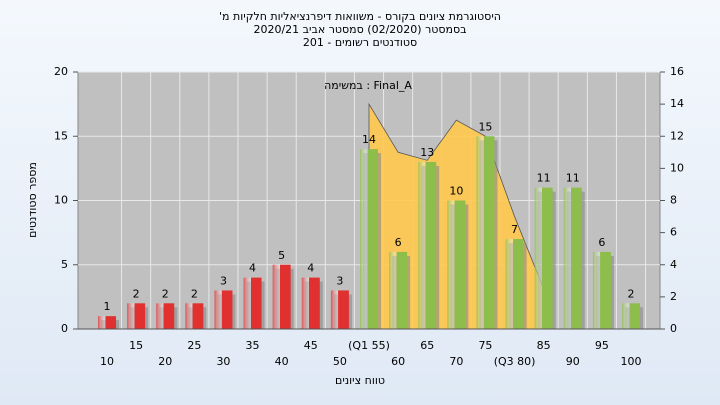  I want to click on y-tick-label: 15, so click(61, 135).